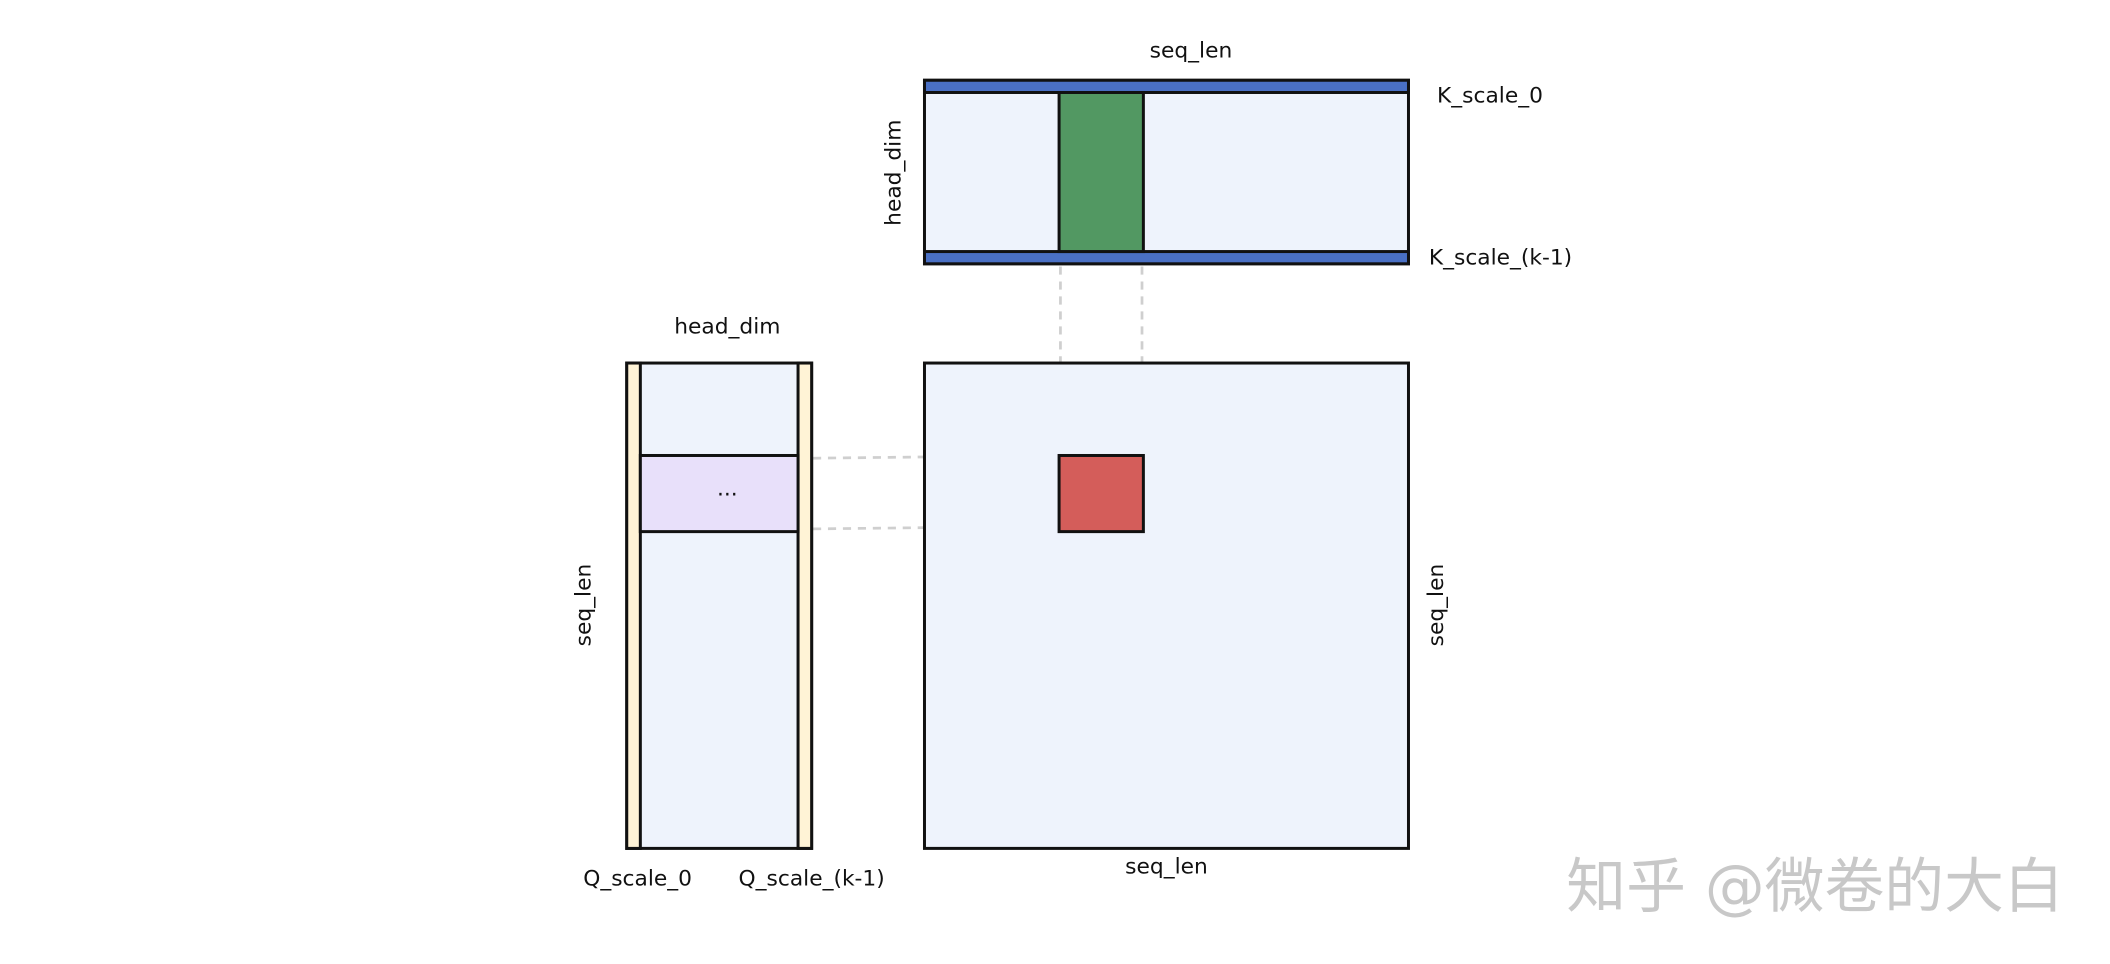 Image resolution: width=2110 pixels, height=964 pixels. What do you see at coordinates (1166, 866) in the screenshot?
I see `output-bottom-label: seq_len` at bounding box center [1166, 866].